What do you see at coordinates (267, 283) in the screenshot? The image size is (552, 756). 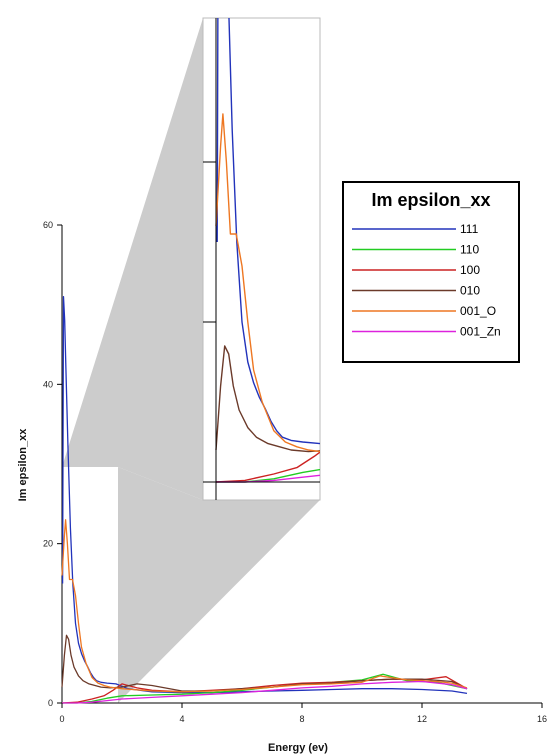 I see `inset-series-line-001_O` at bounding box center [267, 283].